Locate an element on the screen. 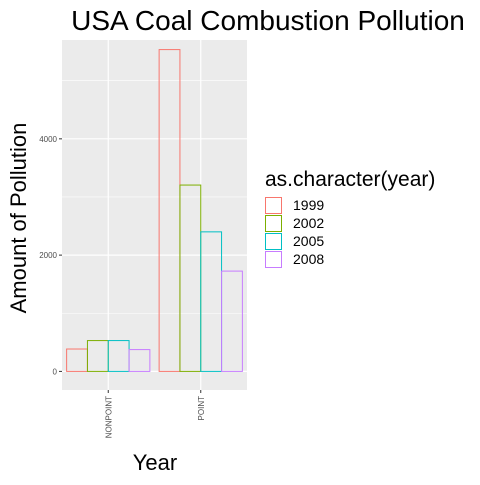 The height and width of the screenshot is (485, 480). x-tick-label: NONPOINT is located at coordinates (108, 417).